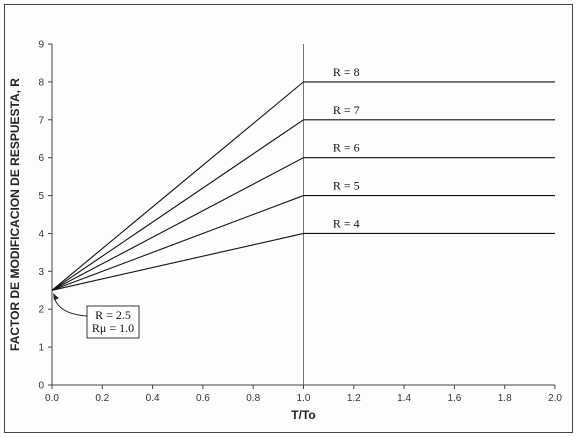 Image resolution: width=579 pixels, height=437 pixels. I want to click on y-tick-label: 0, so click(41, 386).